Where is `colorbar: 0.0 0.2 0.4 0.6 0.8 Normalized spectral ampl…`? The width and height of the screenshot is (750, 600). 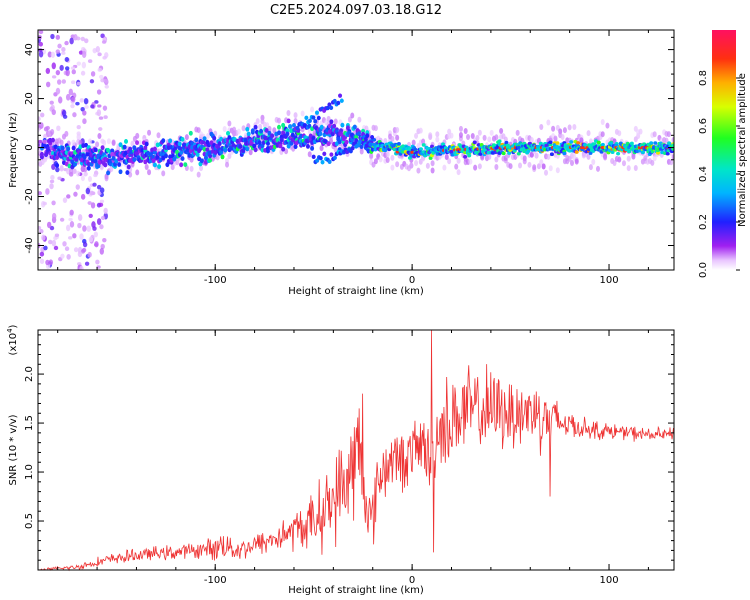
colorbar: 0.0 0.2 0.4 0.6 0.8 Normalized spectral ampl… is located at coordinates (723, 154).